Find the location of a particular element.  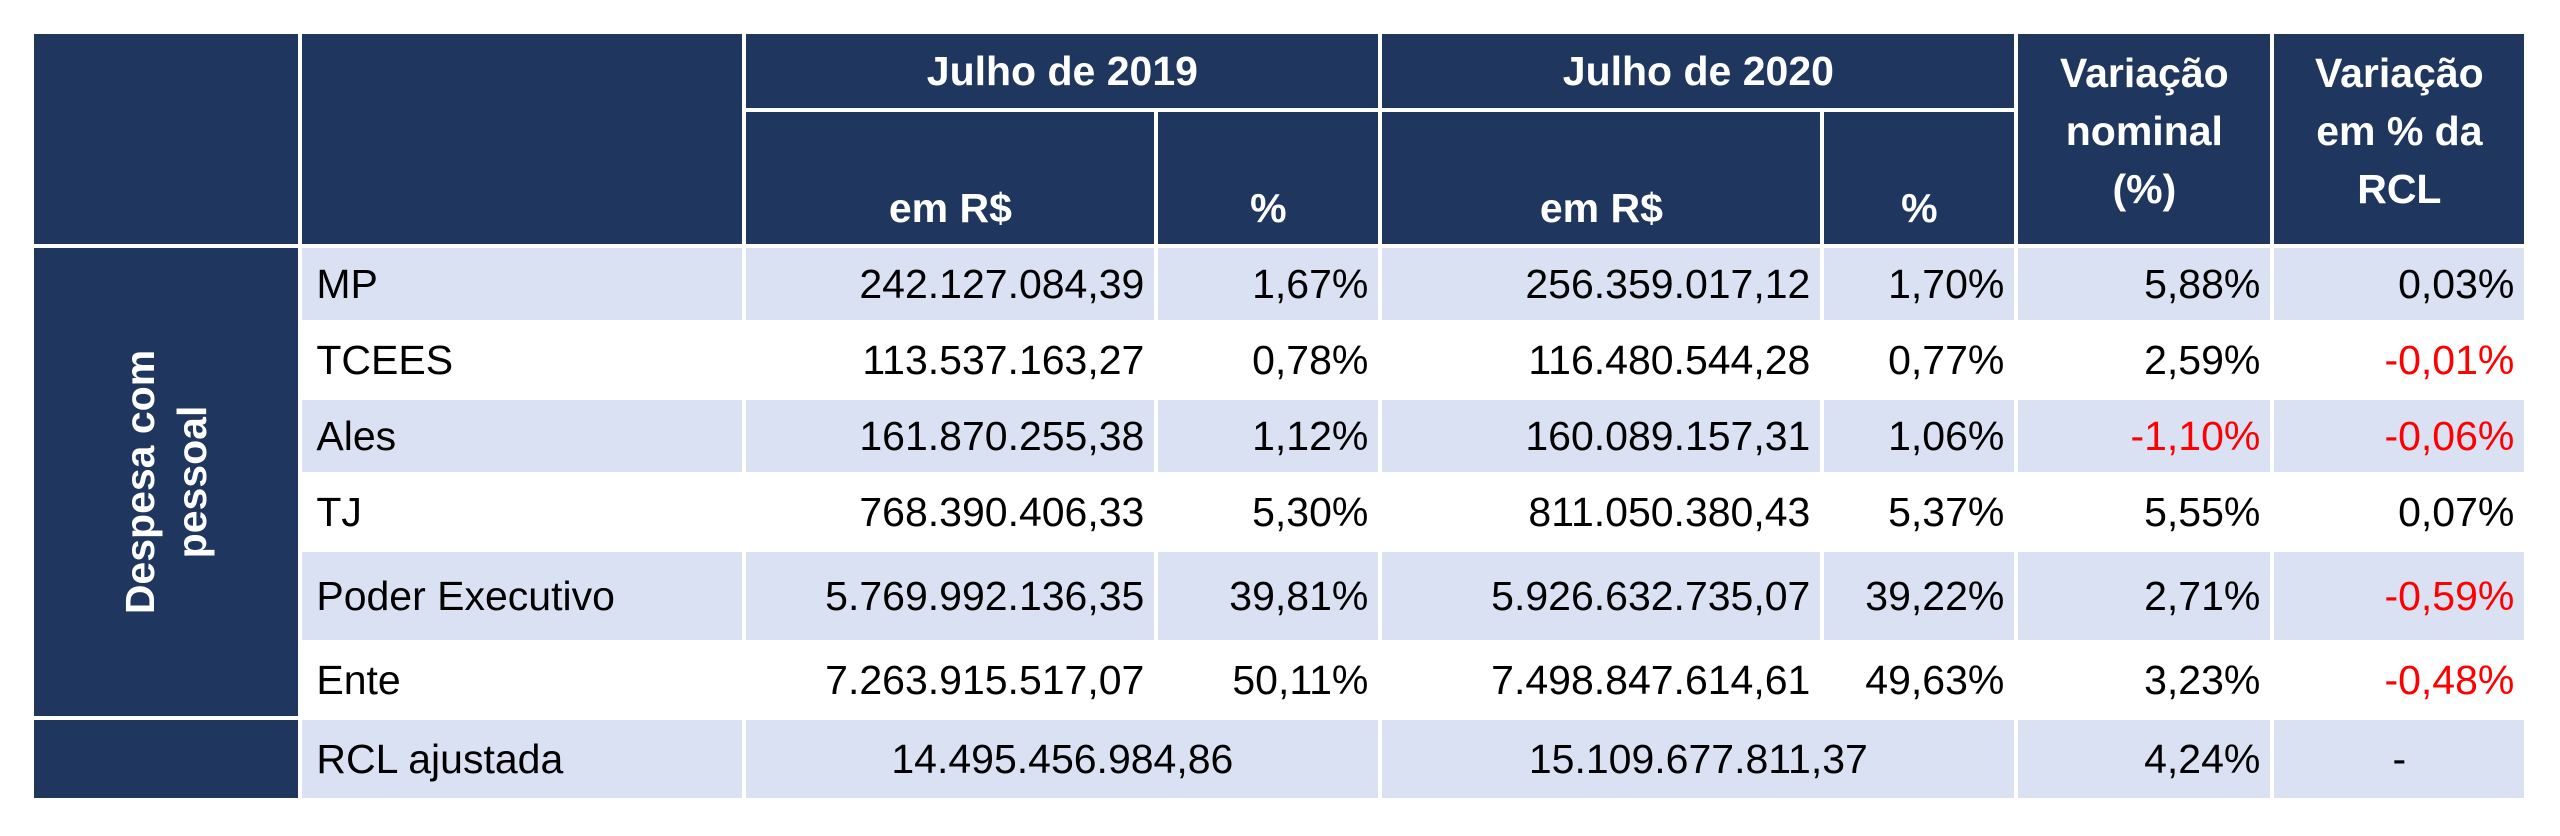

side-label-line1: Despesa com is located at coordinates (140, 482).